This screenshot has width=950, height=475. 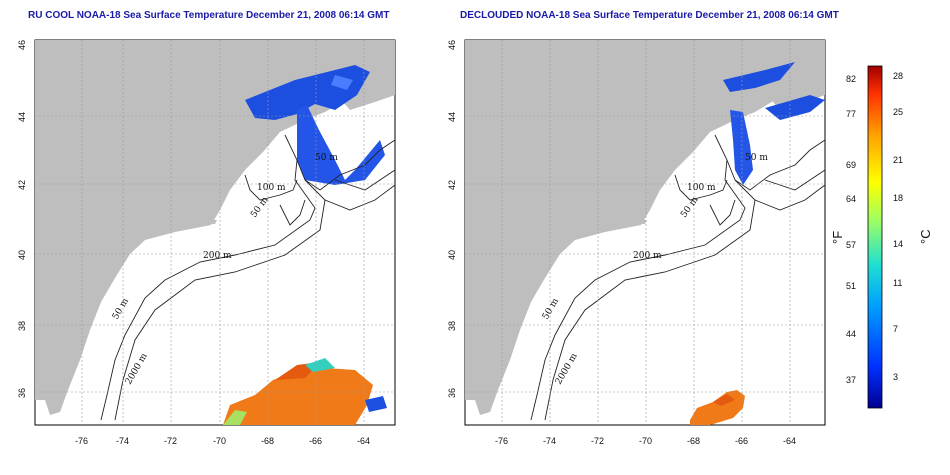 What do you see at coordinates (851, 199) in the screenshot?
I see `fahrenheit-tick: 64` at bounding box center [851, 199].